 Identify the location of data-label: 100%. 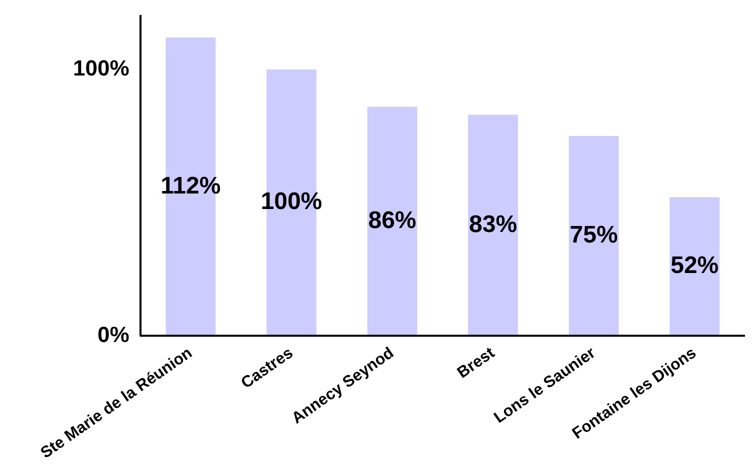
(291, 202).